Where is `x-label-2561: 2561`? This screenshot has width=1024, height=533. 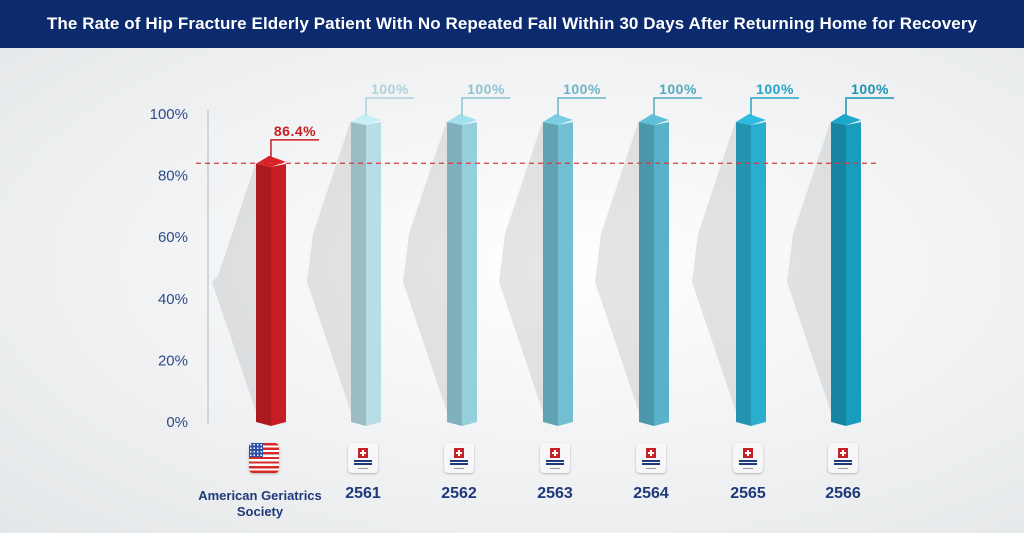 x-label-2561: 2561 is located at coordinates (363, 493).